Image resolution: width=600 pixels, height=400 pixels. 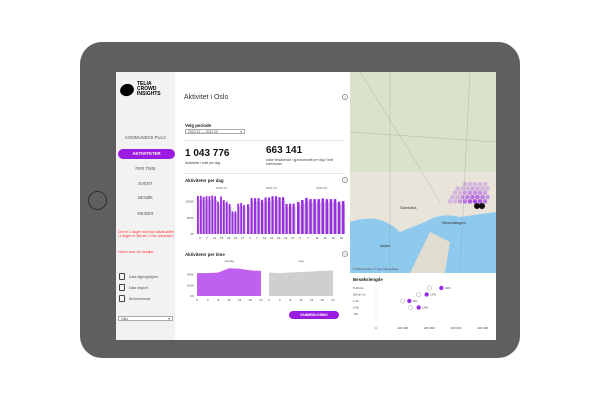 What do you see at coordinates (145, 137) in the screenshot?
I see `nav-kommunens-puls: KOMMUNENS PULS` at bounding box center [145, 137].